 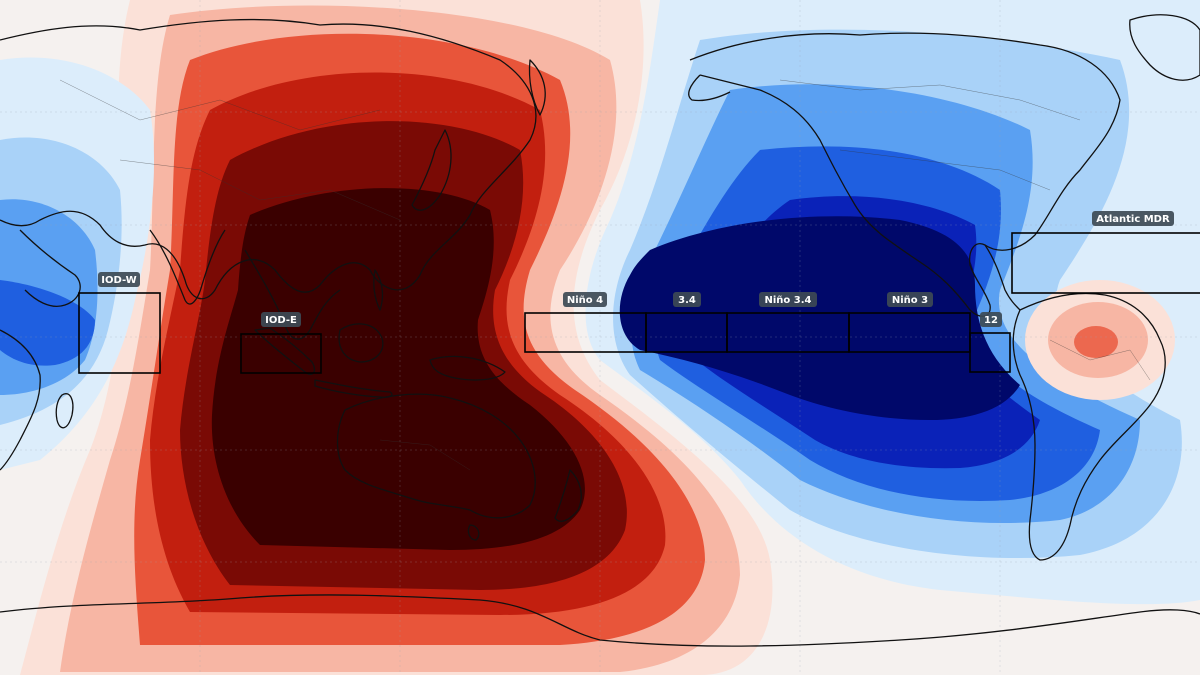 What do you see at coordinates (292, 294) in the screenshot?
I see `indochina-coastline` at bounding box center [292, 294].